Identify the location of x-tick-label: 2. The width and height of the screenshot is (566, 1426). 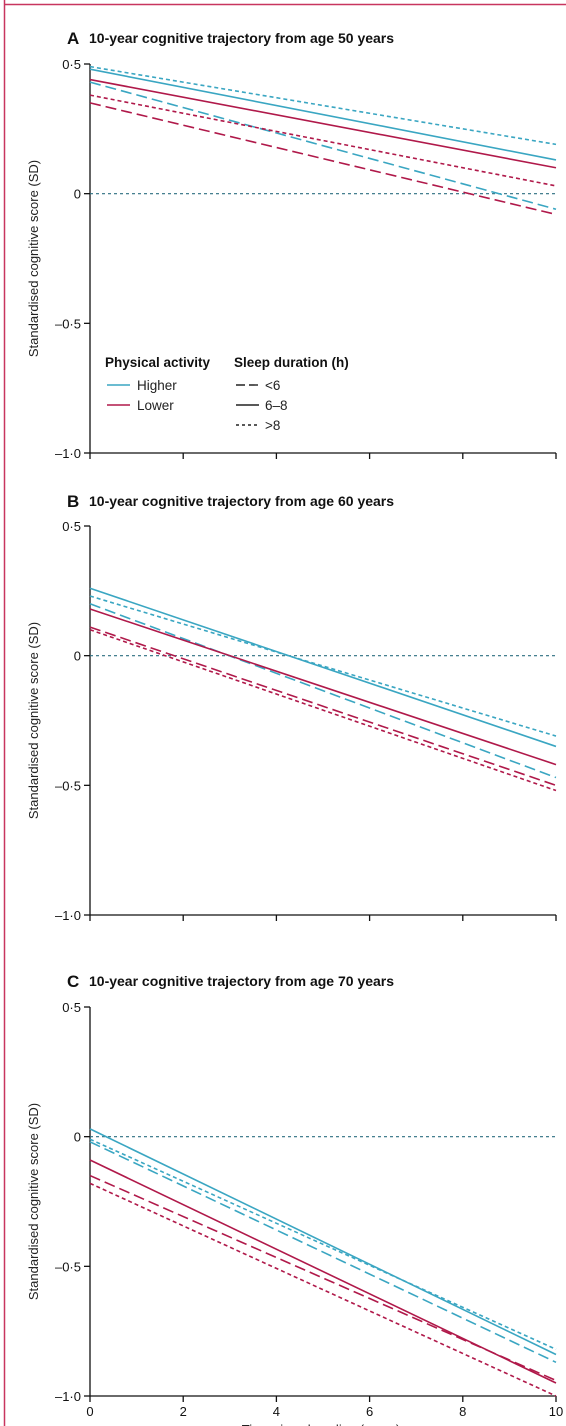
(183, 1411).